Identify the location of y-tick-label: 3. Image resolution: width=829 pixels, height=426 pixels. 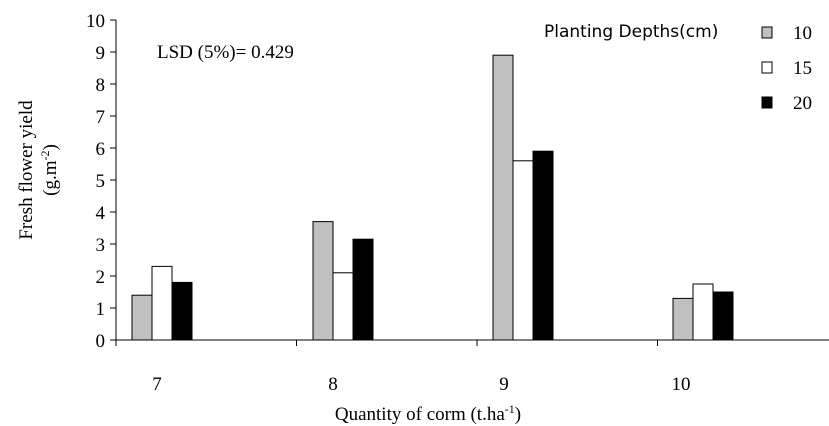
(101, 245).